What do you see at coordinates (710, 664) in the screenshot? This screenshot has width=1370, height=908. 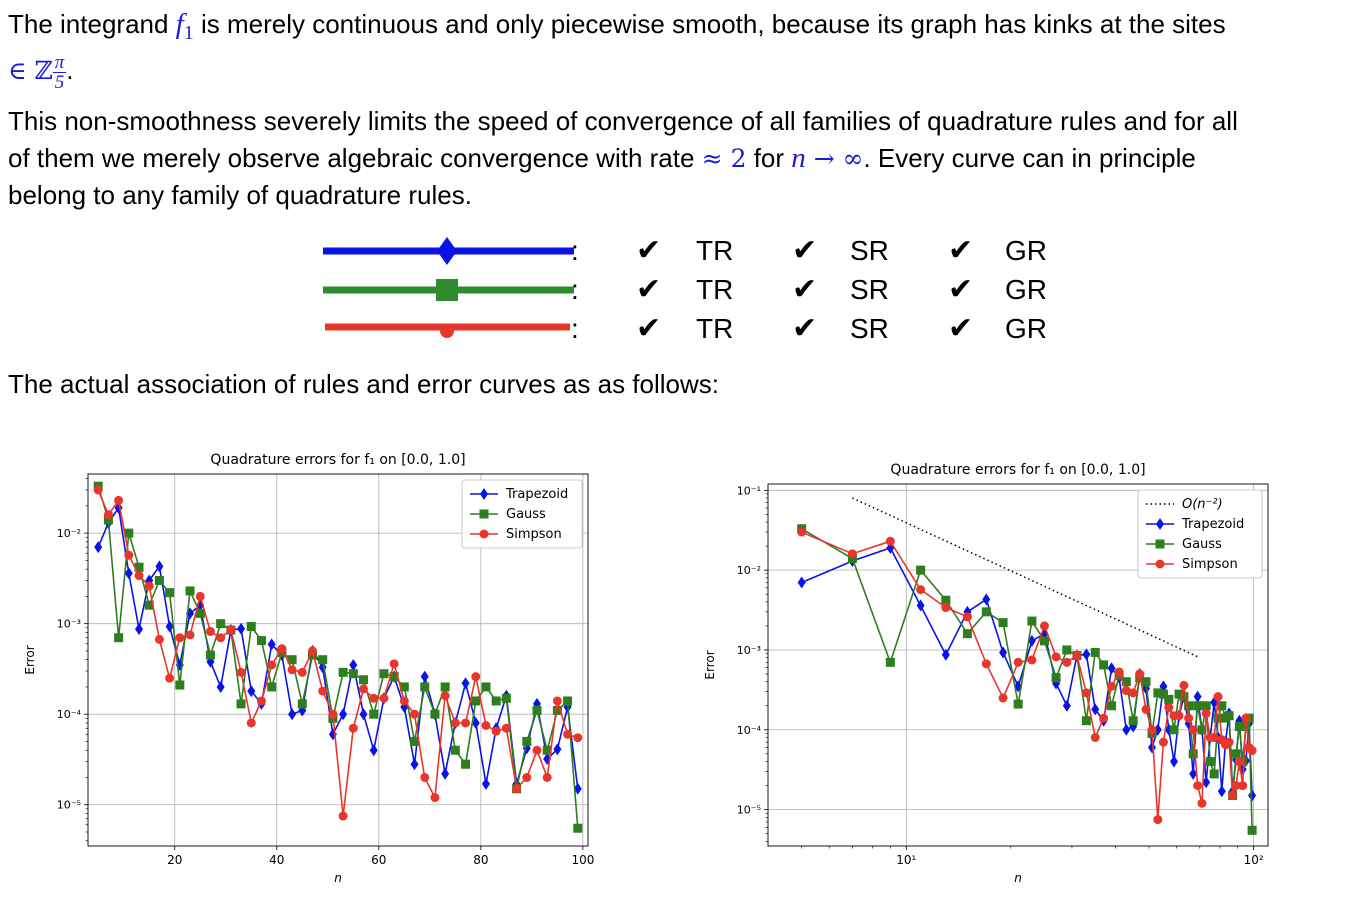 I see `y-axis-label: Error` at bounding box center [710, 664].